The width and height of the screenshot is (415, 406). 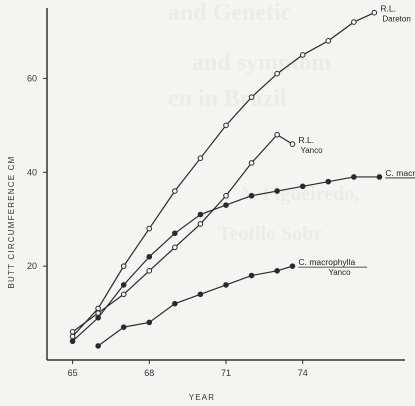 What do you see at coordinates (32, 266) in the screenshot?
I see `y-tick-label: 20` at bounding box center [32, 266].